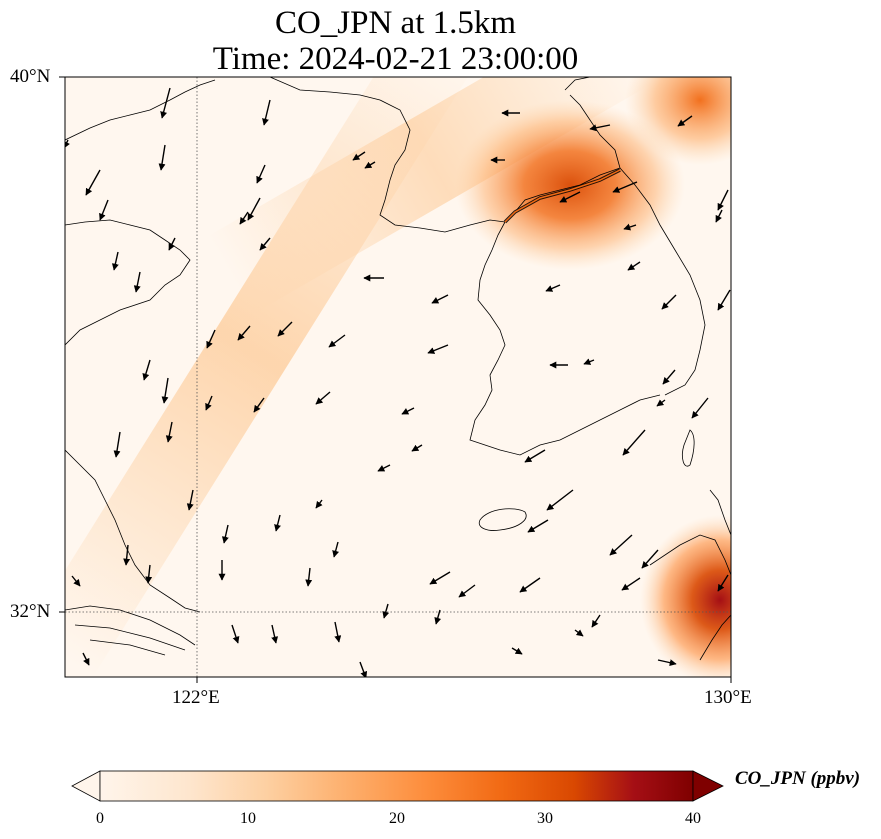 The image size is (881, 839). I want to click on shandong-north-coast, so click(140, 110).